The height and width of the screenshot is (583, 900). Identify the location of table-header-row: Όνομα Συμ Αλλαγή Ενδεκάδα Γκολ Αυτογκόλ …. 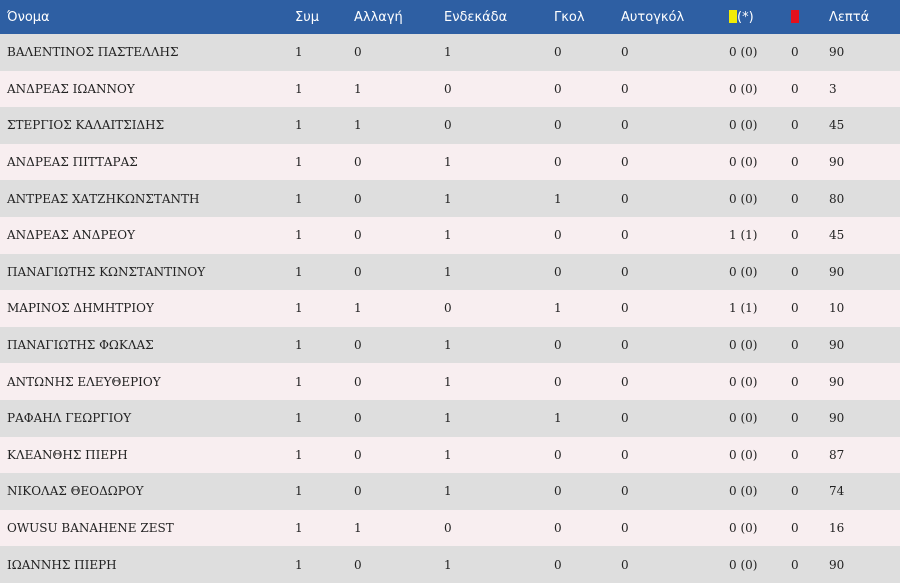
(450, 17).